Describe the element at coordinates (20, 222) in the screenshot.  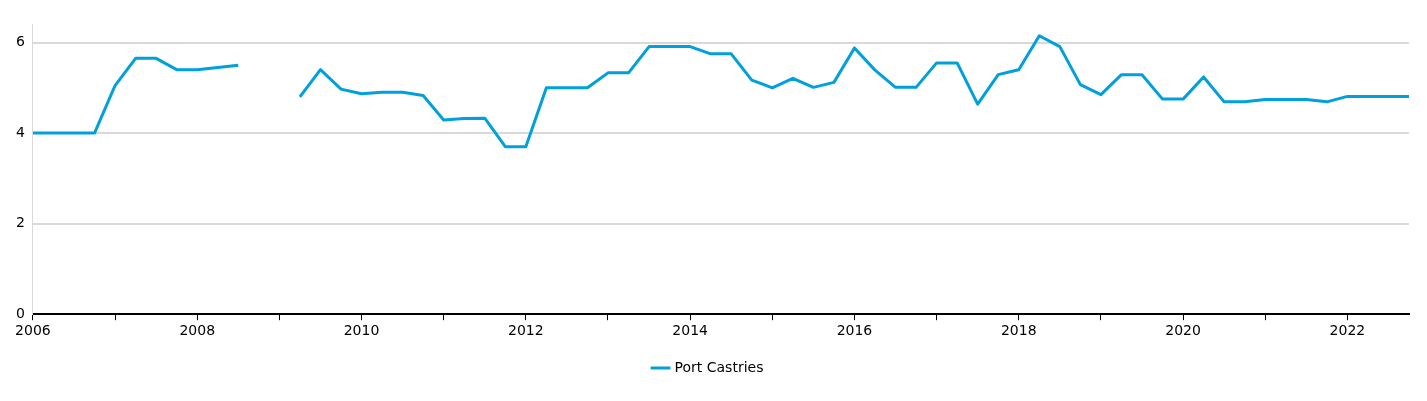
I see `y-tick-label: 2` at that location.